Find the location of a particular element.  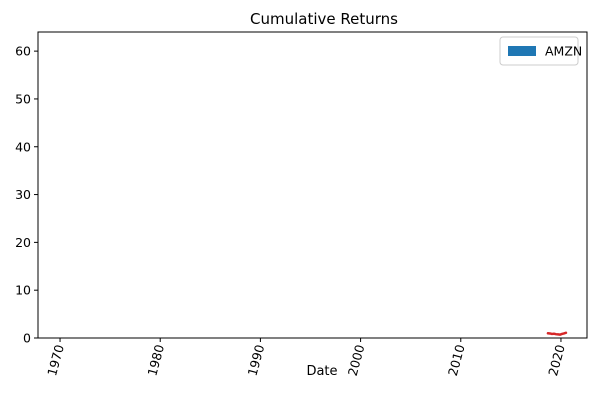

x-tick-label: 1970 is located at coordinates (55, 360).